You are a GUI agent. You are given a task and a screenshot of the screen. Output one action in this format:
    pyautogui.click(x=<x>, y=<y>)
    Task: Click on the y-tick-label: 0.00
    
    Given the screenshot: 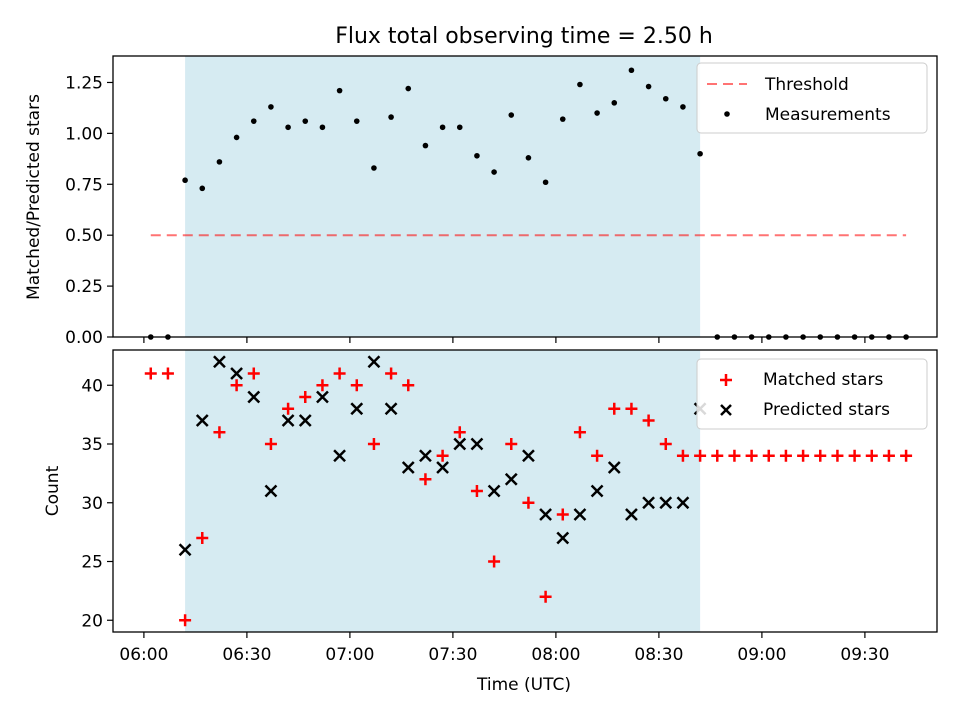 What is the action you would take?
    pyautogui.click(x=84, y=338)
    